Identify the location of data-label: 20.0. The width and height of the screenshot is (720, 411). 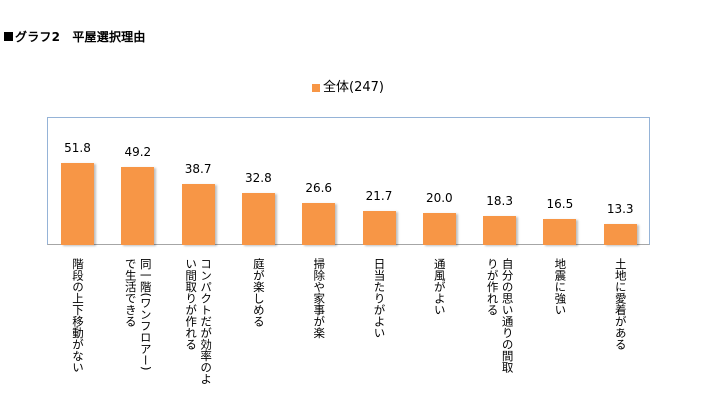
(439, 198).